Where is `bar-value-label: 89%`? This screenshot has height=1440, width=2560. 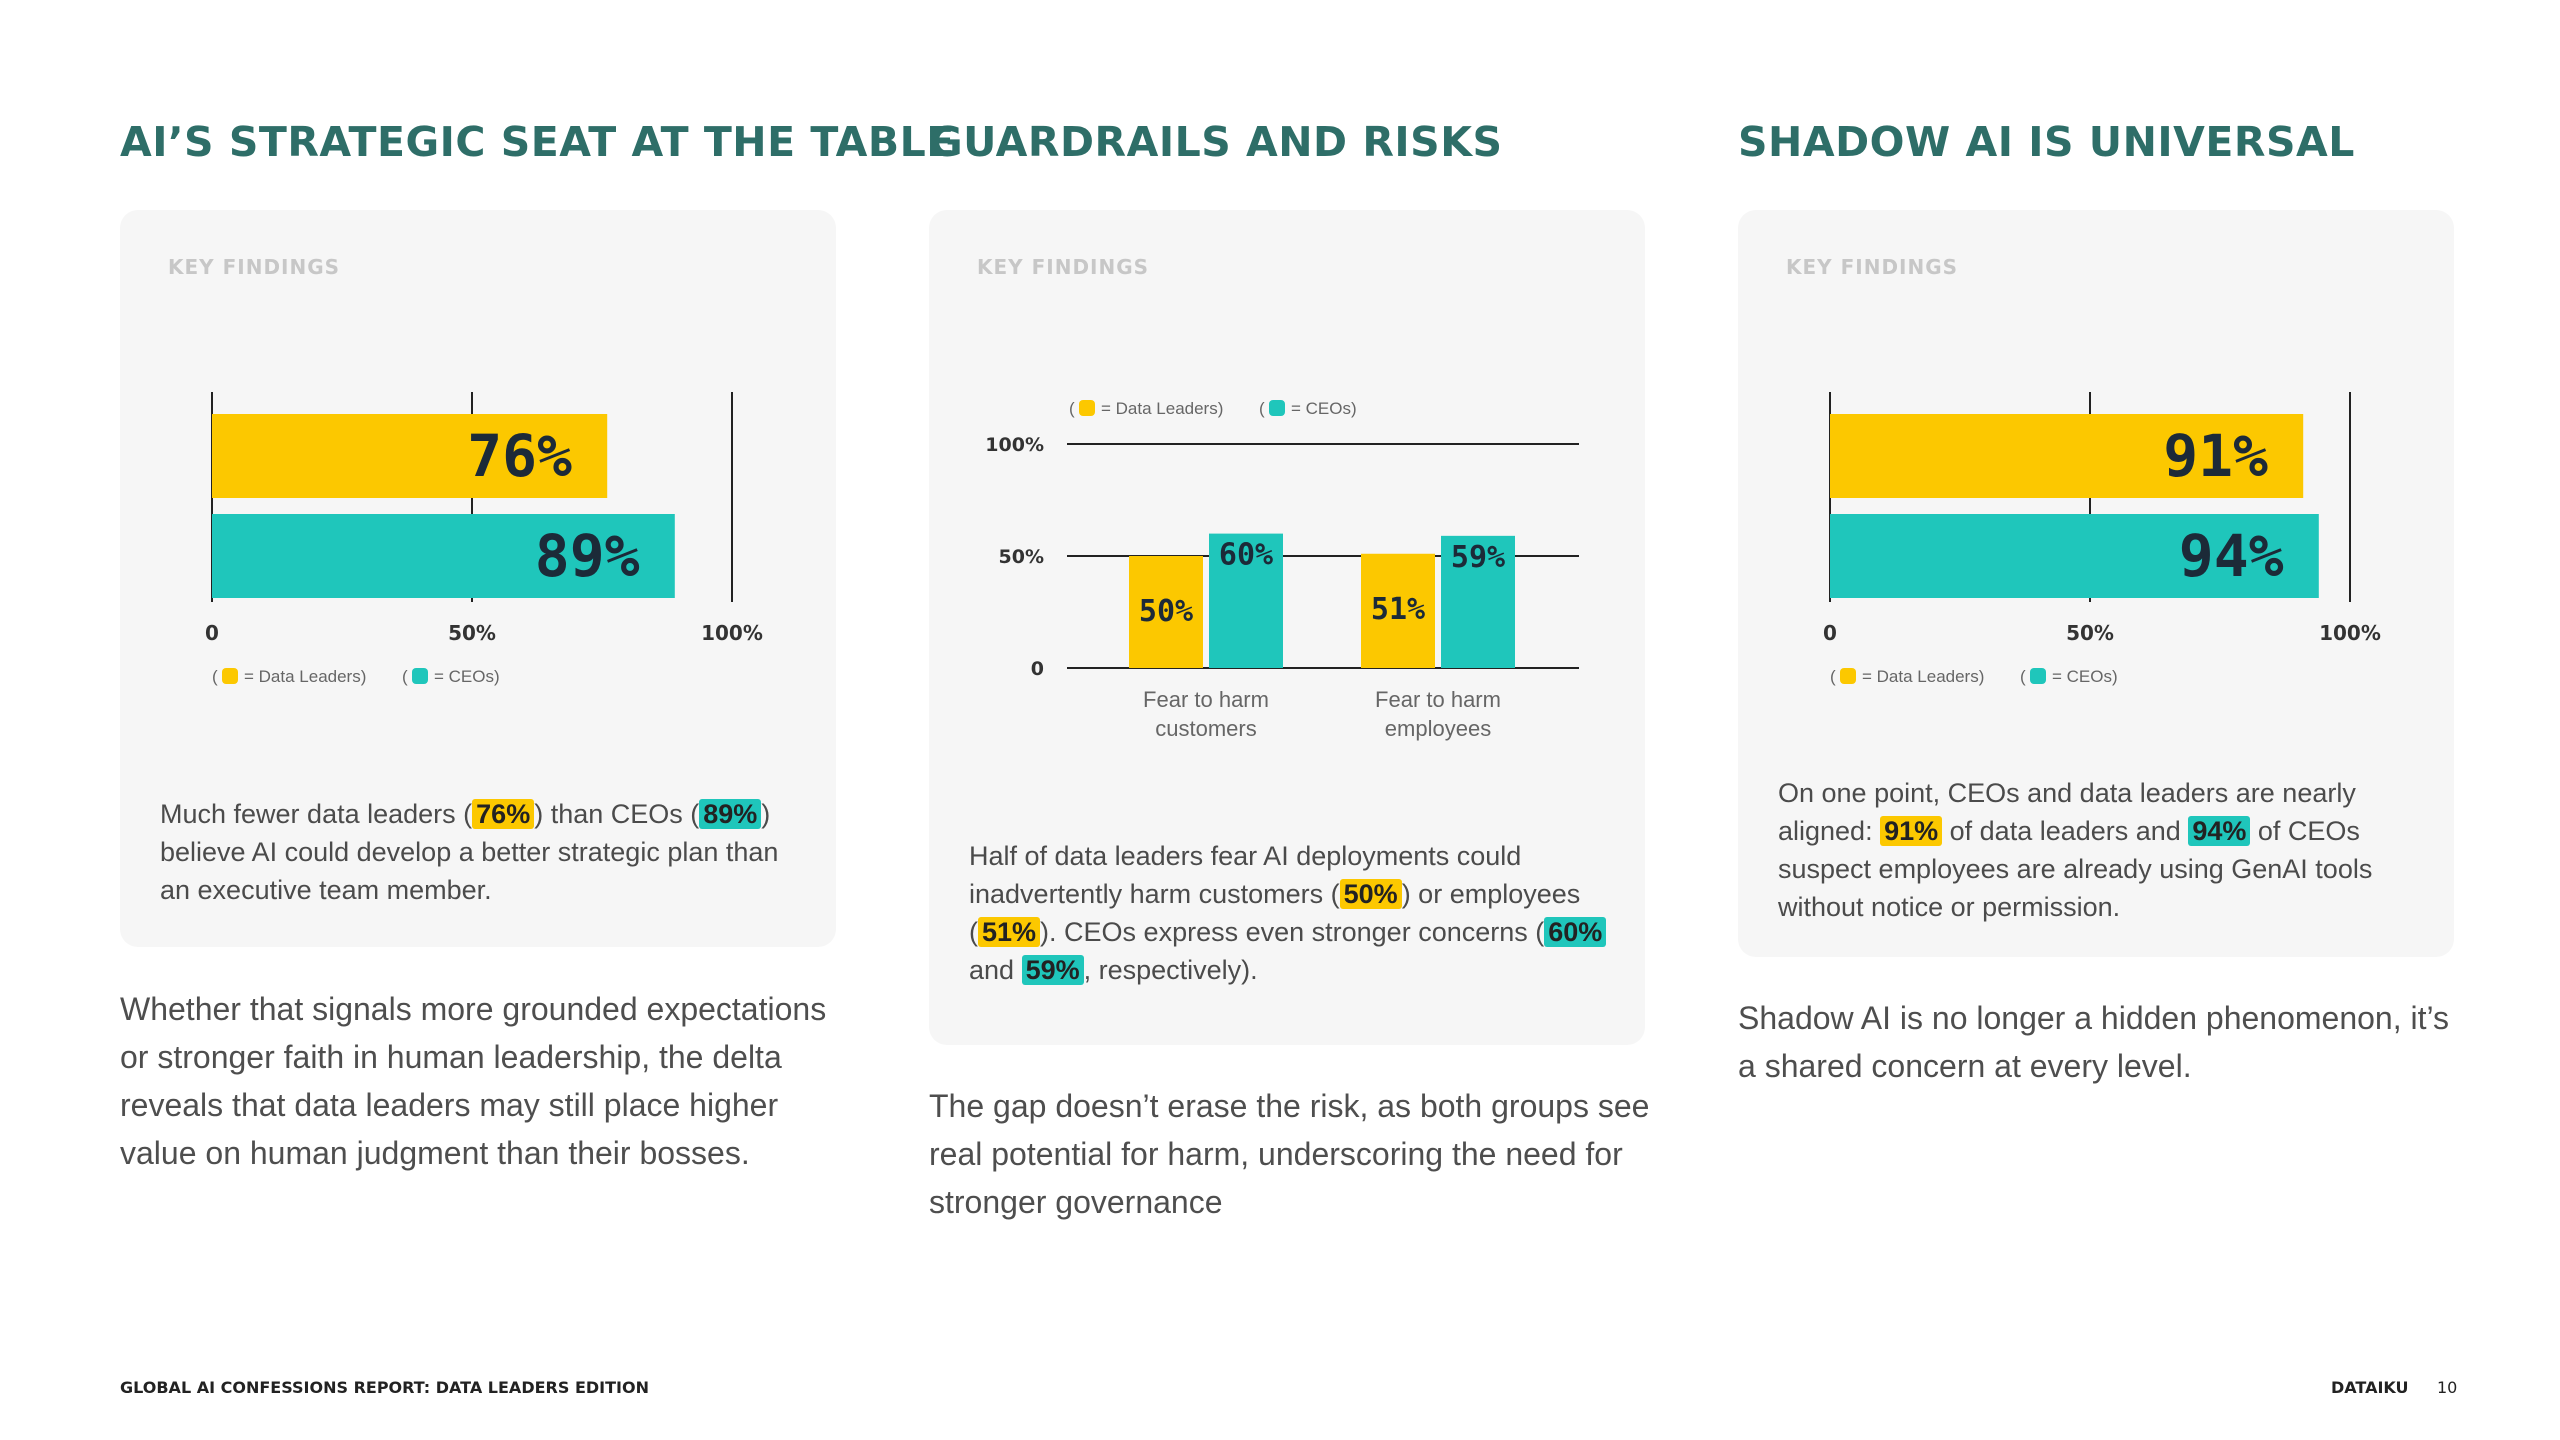 bar-value-label: 89% is located at coordinates (587, 556).